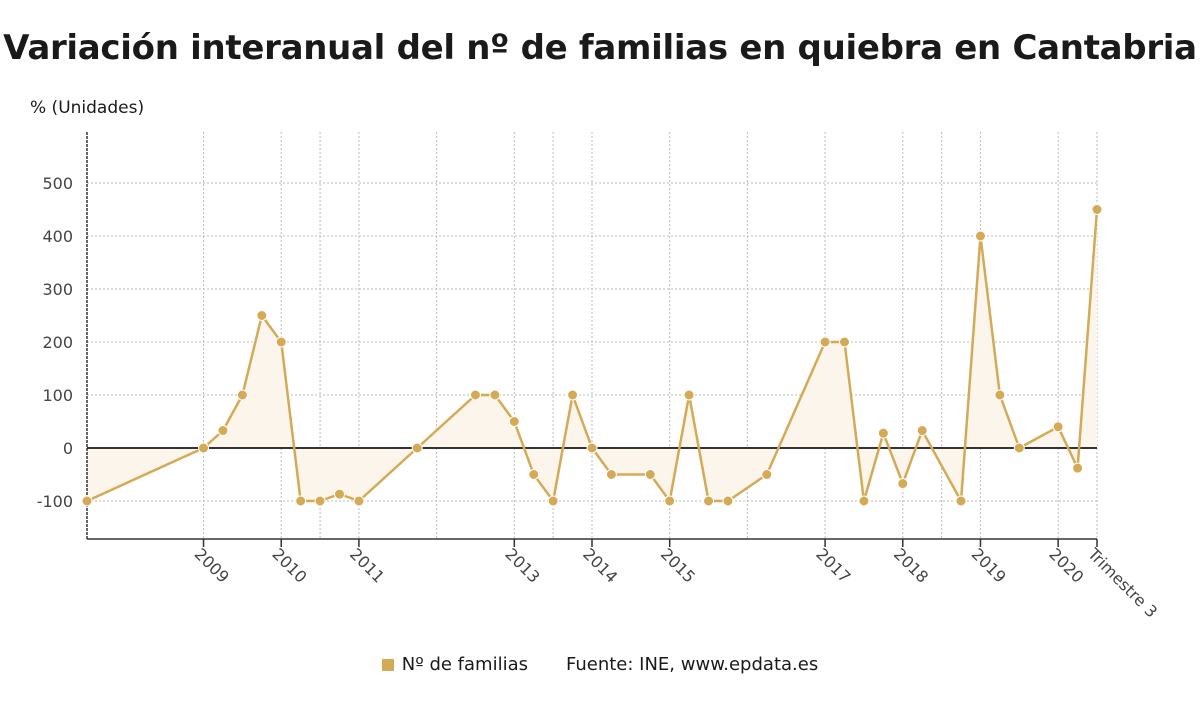  Describe the element at coordinates (464, 664) in the screenshot. I see `legend-series-label: Nº de familias` at that location.